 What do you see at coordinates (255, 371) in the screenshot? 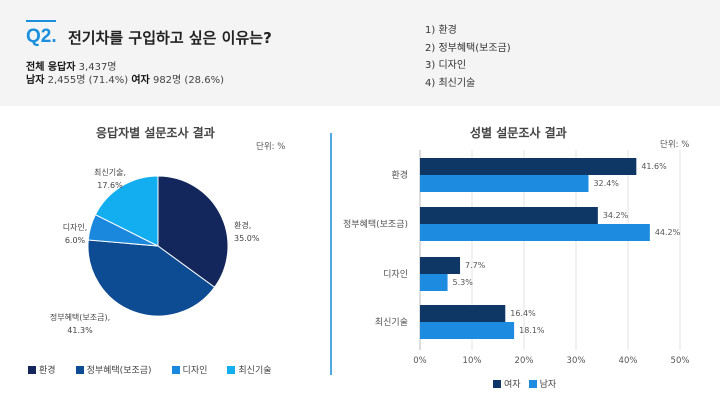
I see `legend-label-tech: 최신기술` at bounding box center [255, 371].